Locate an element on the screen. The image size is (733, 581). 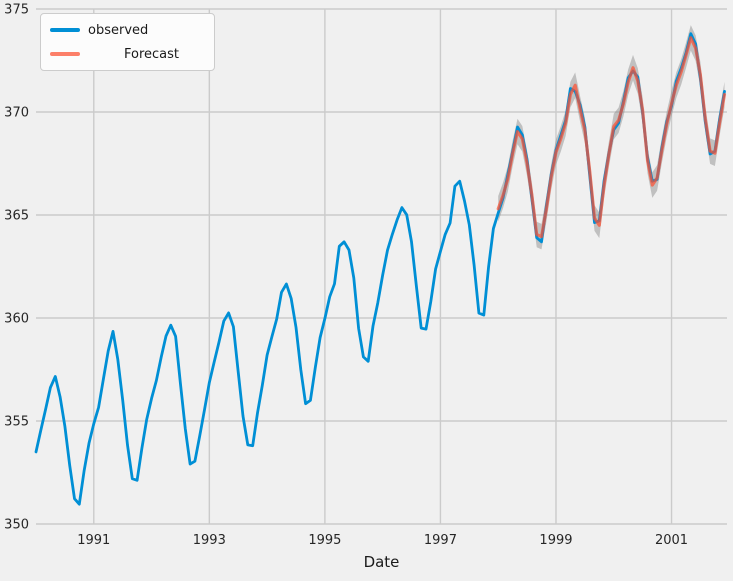
forecast-line is located at coordinates (611, 137).